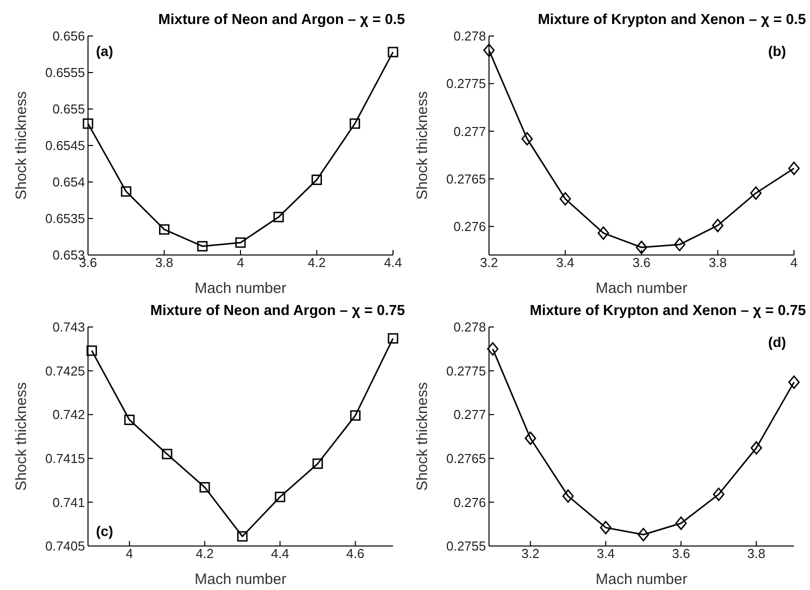  Describe the element at coordinates (65, 146) in the screenshot. I see `y-tick-label: 0.6545` at that location.